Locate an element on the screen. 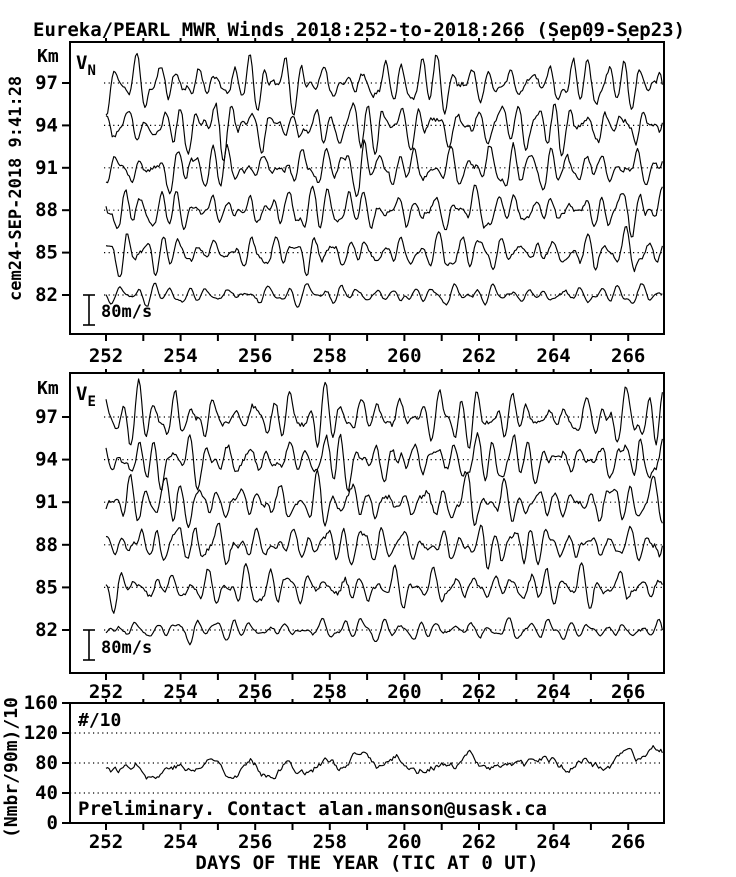 This screenshot has height=877, width=736. vn-wind-series-82km is located at coordinates (384, 295).